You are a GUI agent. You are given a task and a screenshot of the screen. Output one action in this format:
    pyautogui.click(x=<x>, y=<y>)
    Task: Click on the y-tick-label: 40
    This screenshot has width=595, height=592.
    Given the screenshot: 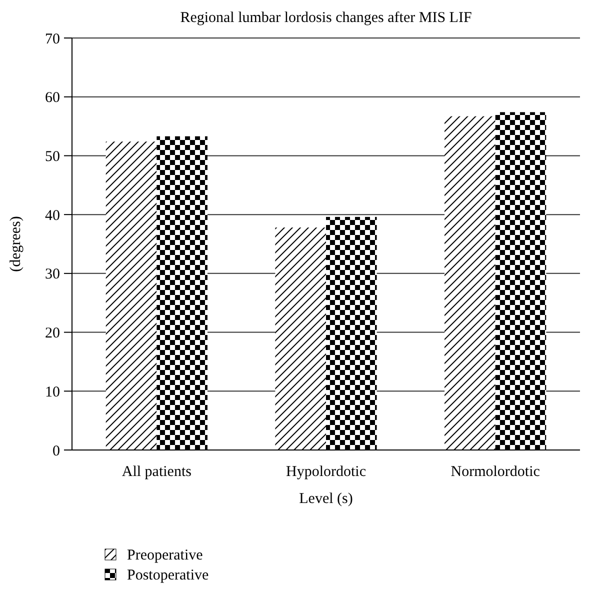 What is the action you would take?
    pyautogui.click(x=52, y=216)
    